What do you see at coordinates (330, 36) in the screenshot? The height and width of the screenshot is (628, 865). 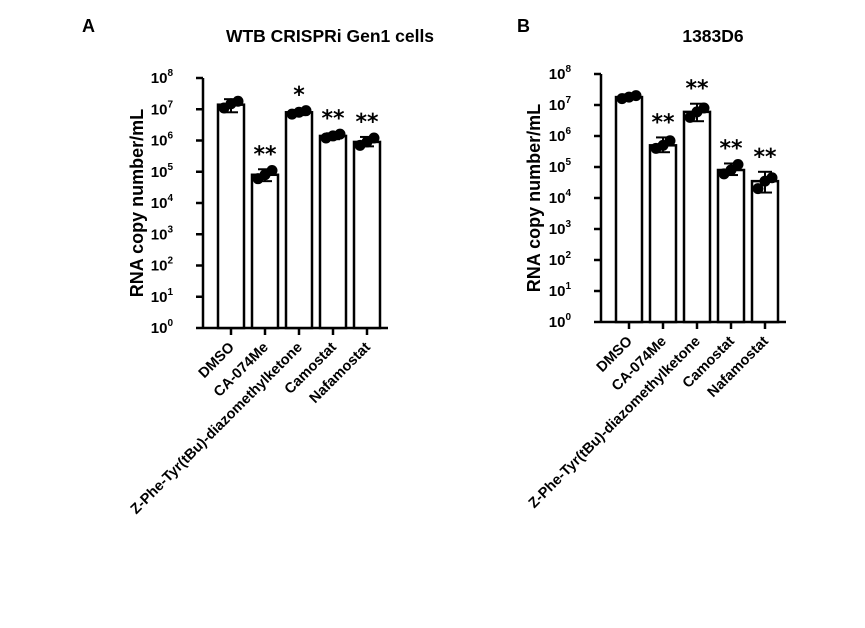 I see `chart-title: WTB CRISPRi Gen1 cells` at bounding box center [330, 36].